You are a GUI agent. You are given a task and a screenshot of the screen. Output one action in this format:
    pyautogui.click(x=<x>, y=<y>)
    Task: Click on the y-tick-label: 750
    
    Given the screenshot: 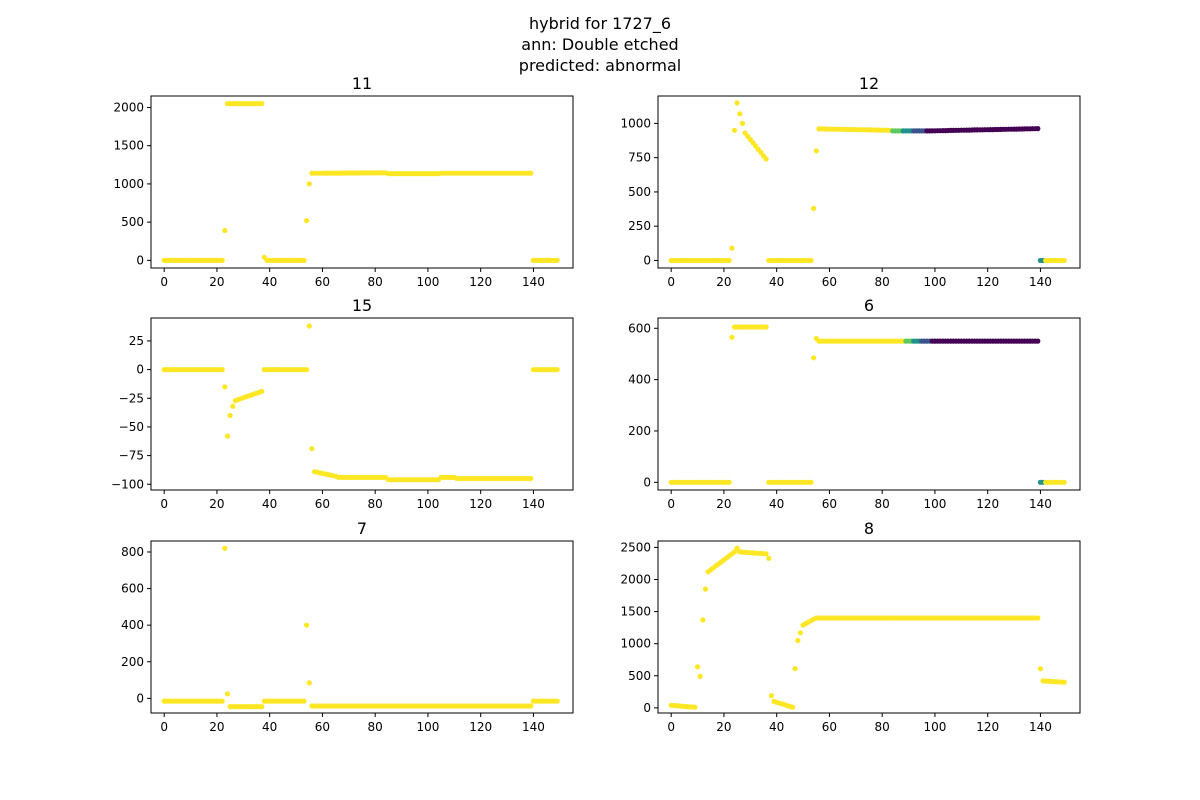 What is the action you would take?
    pyautogui.click(x=639, y=158)
    